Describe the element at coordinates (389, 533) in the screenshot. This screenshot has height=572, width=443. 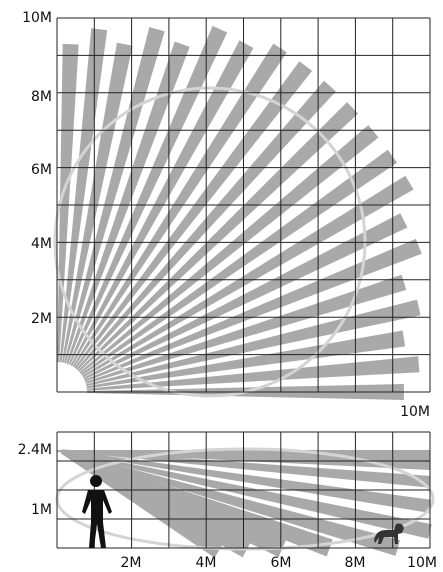
I see `dog-icon` at that location.